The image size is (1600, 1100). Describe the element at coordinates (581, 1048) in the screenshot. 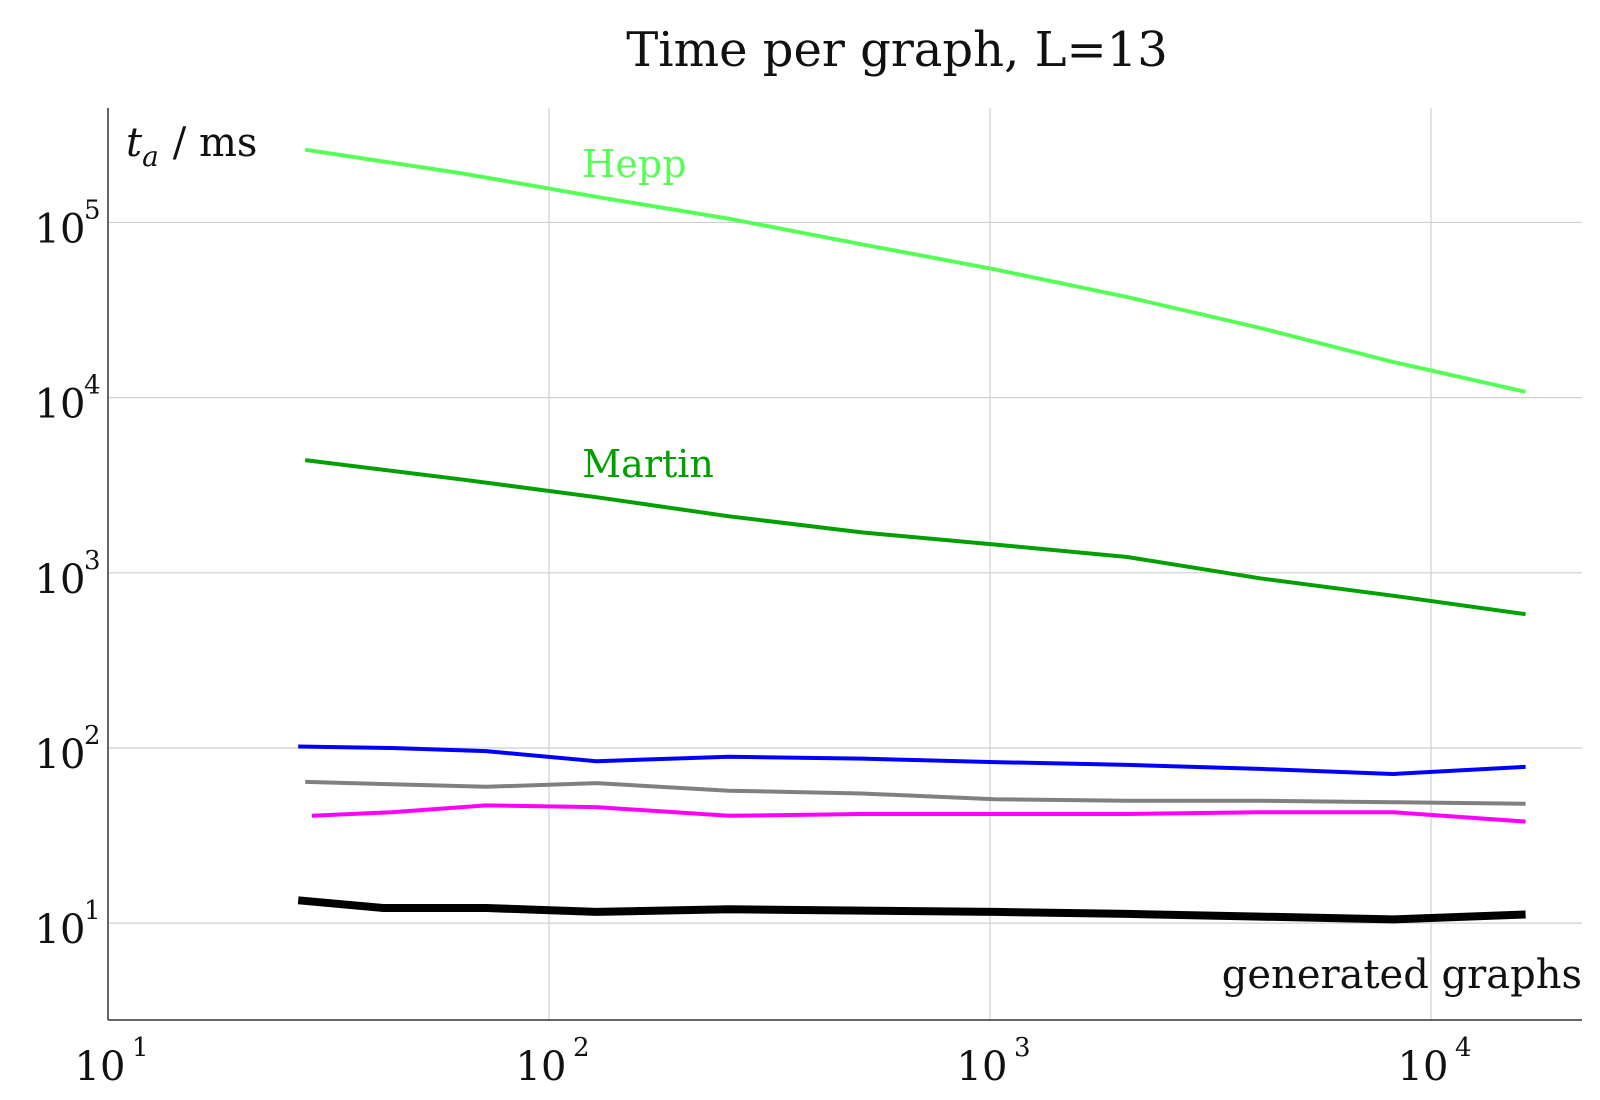

I see `x-tick-exponent: 2` at that location.